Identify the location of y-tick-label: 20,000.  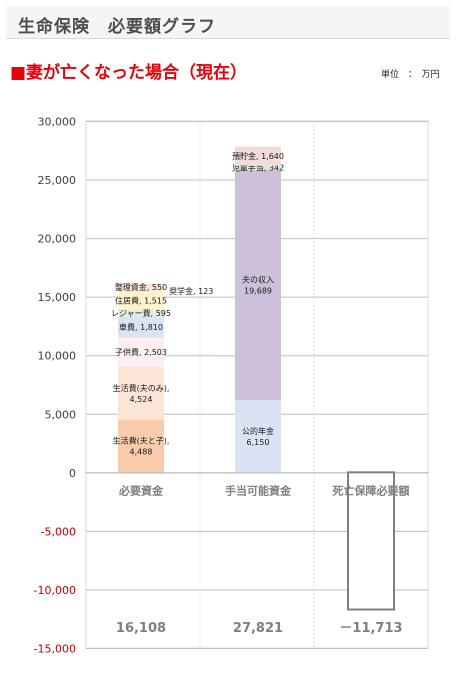
(57, 239).